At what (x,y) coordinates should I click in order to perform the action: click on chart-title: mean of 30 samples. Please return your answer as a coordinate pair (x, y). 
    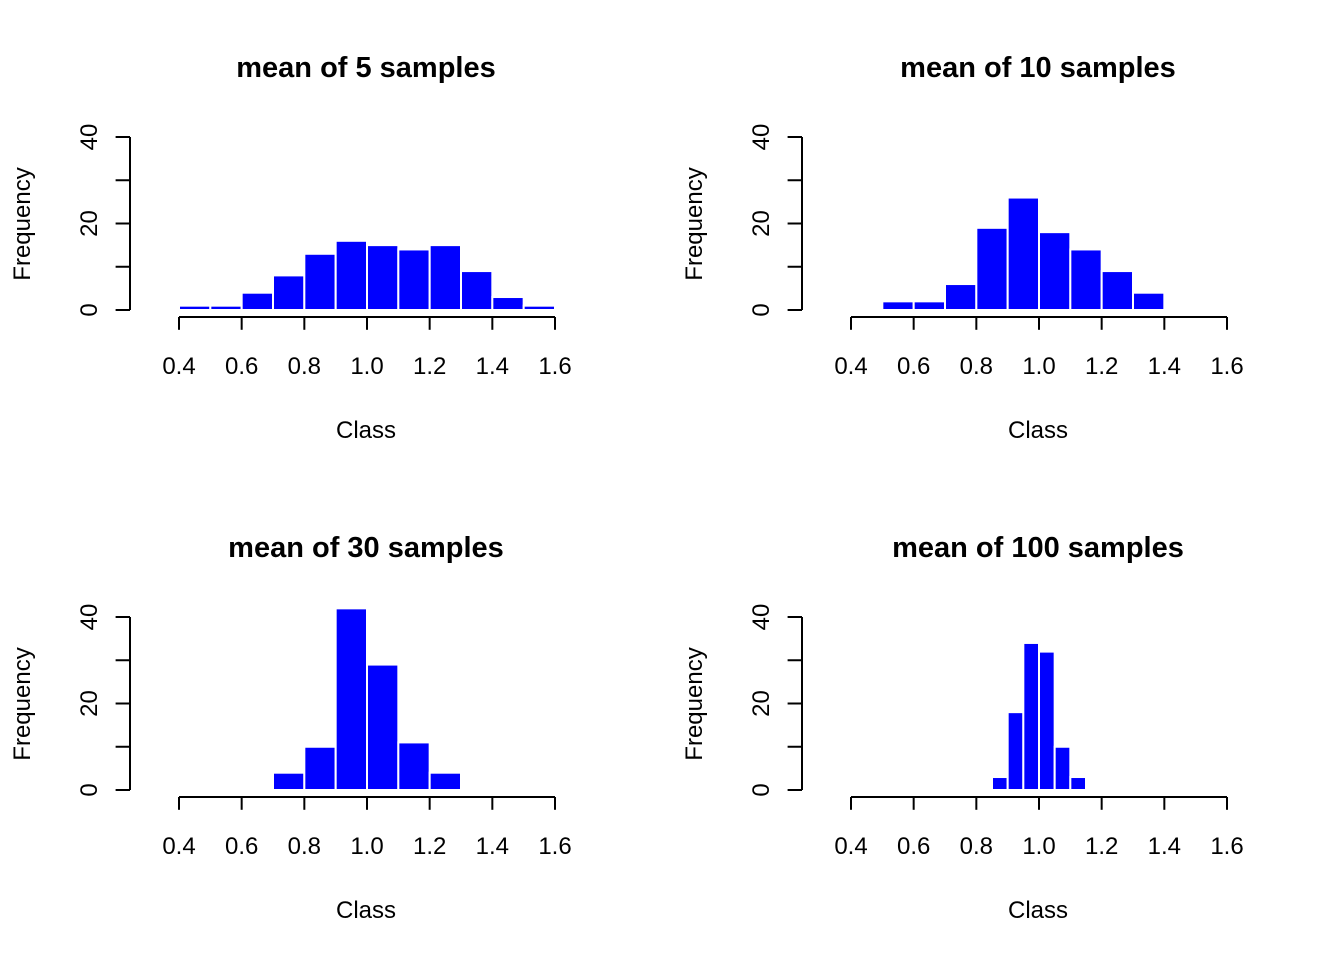
    Looking at the image, I should click on (366, 548).